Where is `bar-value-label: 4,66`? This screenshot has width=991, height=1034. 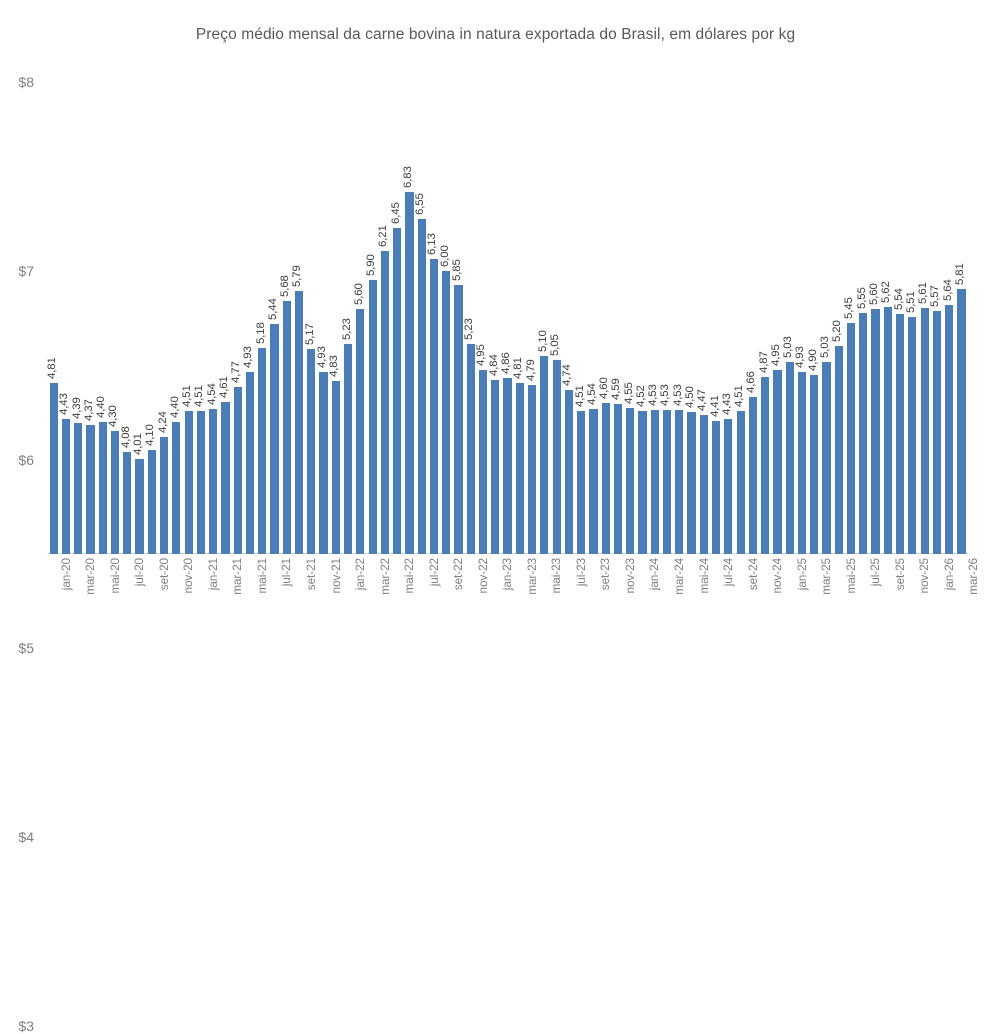 bar-value-label: 4,66 is located at coordinates (751, 382).